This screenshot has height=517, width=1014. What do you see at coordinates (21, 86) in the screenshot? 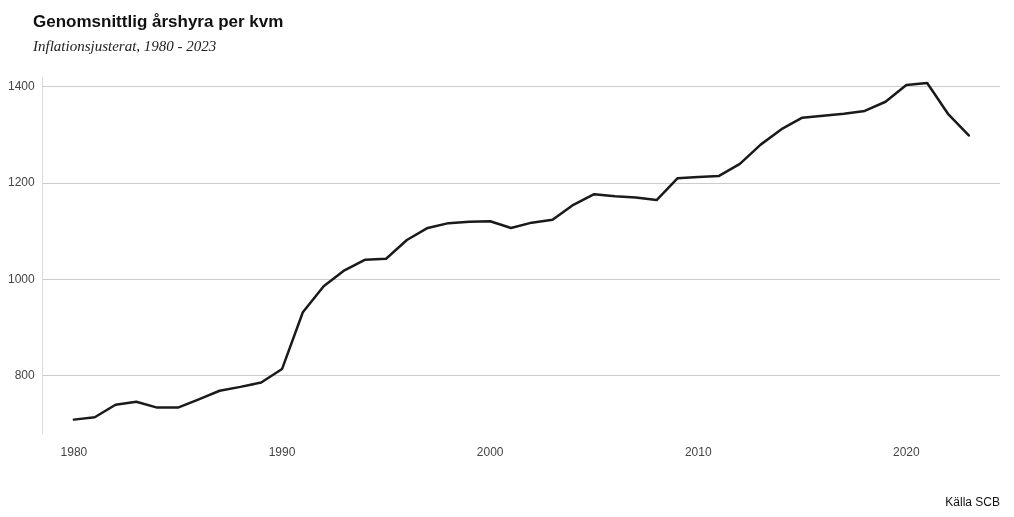
I see `y-tick-label: 1400` at bounding box center [21, 86].